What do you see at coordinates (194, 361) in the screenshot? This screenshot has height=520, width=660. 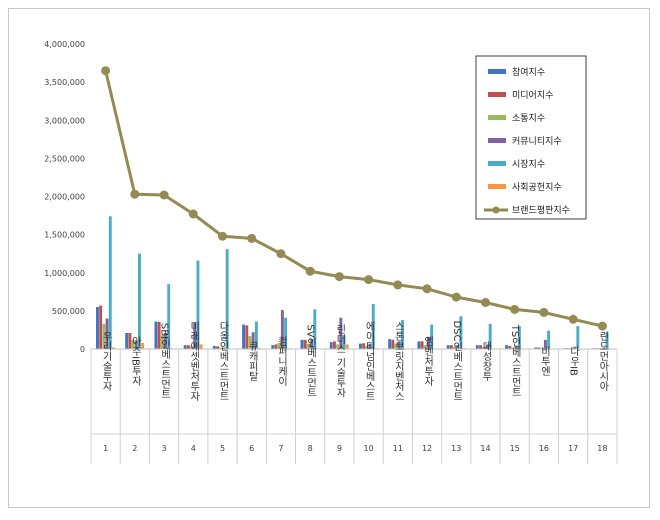 I see `x-category-label: 미래에셋벤처투자` at bounding box center [194, 361].